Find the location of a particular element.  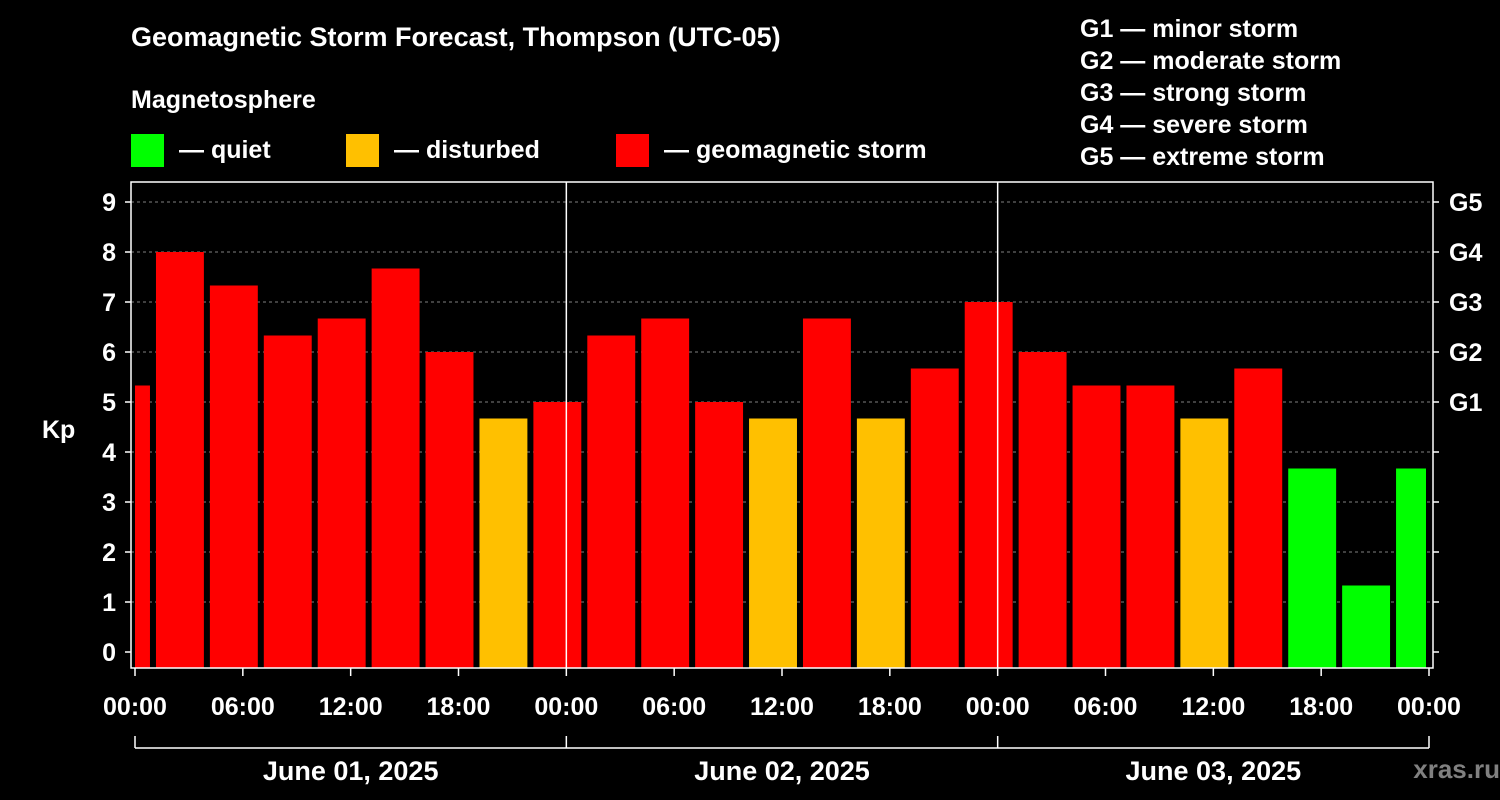

legend-item-disturbed: — disturbed is located at coordinates (443, 150).